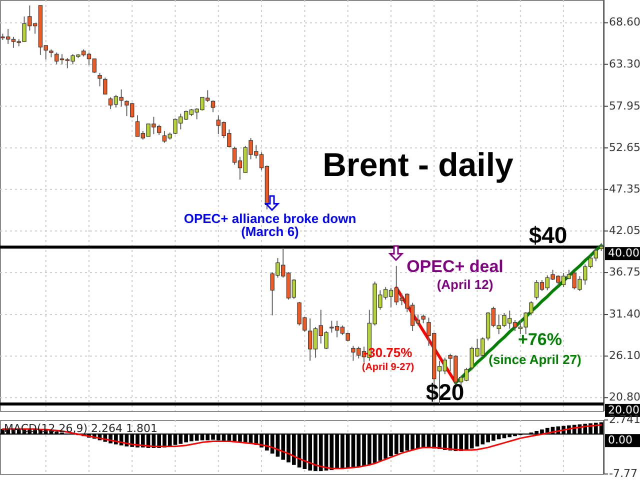  What do you see at coordinates (624, 231) in the screenshot?
I see `y-tick-label: 42.05` at bounding box center [624, 231].